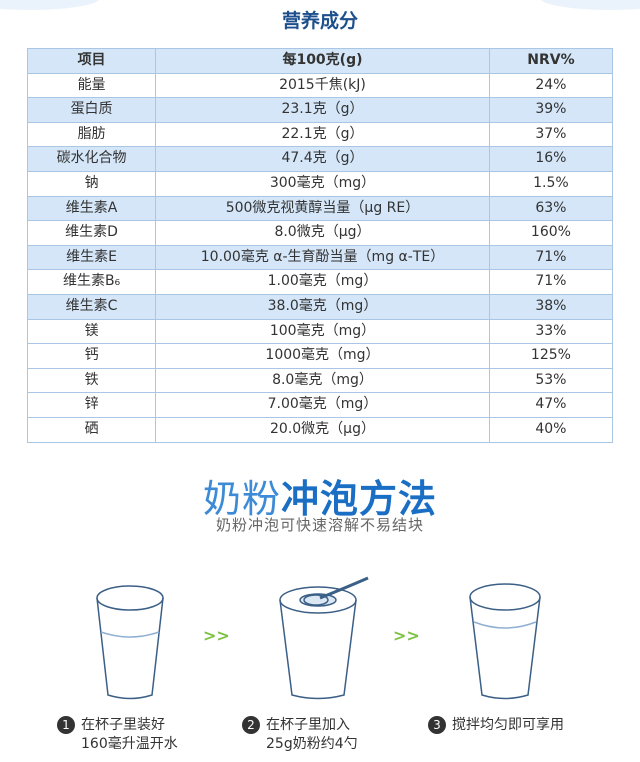  What do you see at coordinates (91, 134) in the screenshot?
I see `table-cell: 脂肪` at bounding box center [91, 134].